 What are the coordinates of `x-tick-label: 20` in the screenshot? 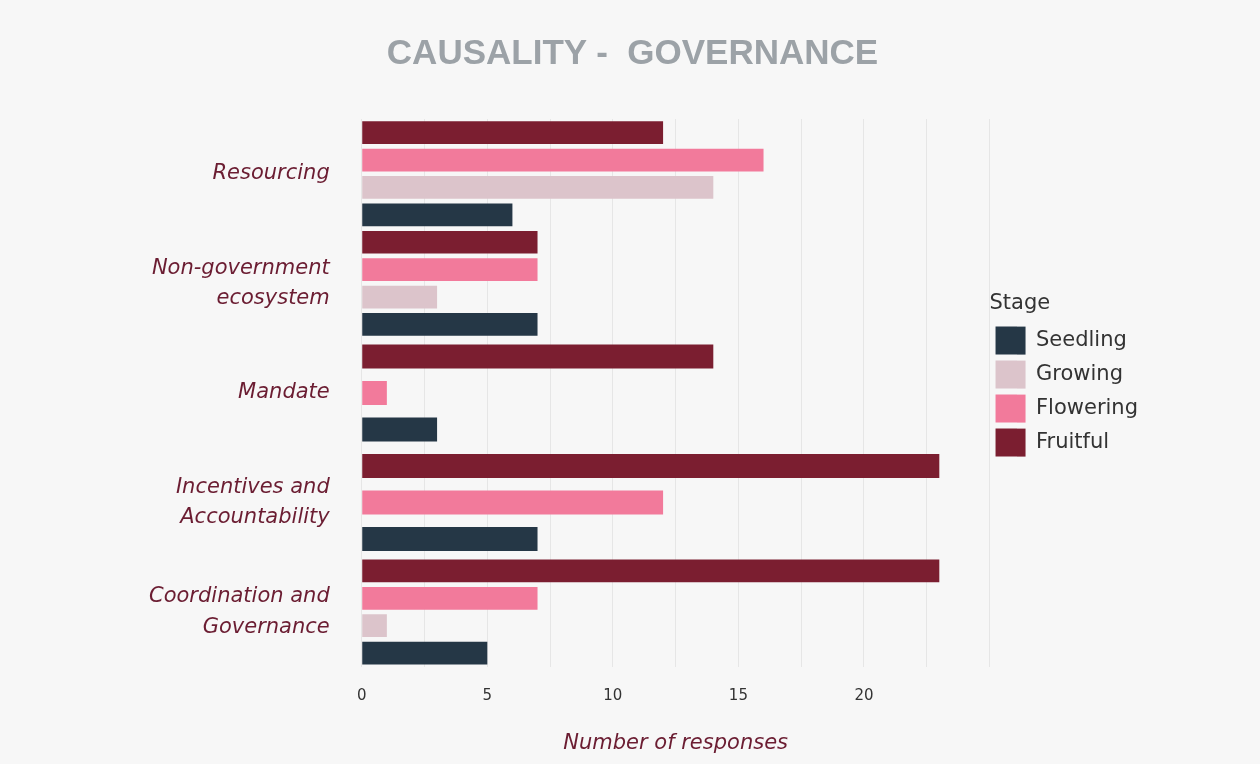 It's located at (864, 694).